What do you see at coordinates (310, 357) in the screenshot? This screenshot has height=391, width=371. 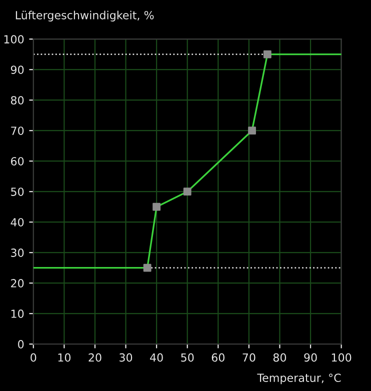 I see `x-tick-label: 90` at bounding box center [310, 357].